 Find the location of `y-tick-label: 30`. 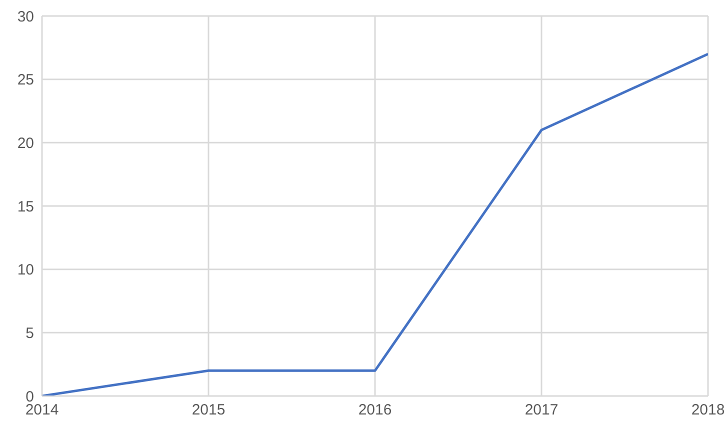

y-tick-label: 30 is located at coordinates (25, 17).